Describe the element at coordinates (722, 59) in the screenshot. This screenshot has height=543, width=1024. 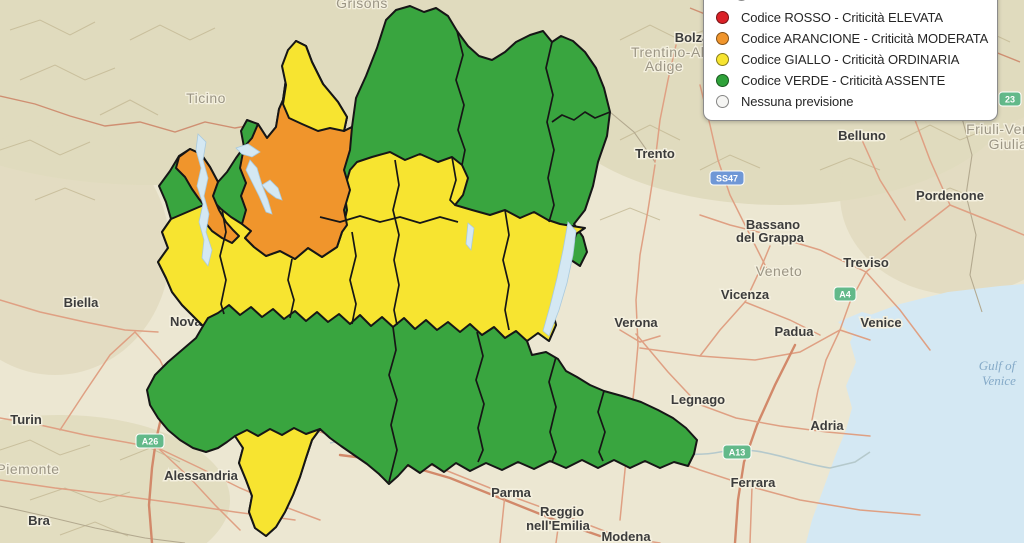
I see `giallo-dot` at that location.